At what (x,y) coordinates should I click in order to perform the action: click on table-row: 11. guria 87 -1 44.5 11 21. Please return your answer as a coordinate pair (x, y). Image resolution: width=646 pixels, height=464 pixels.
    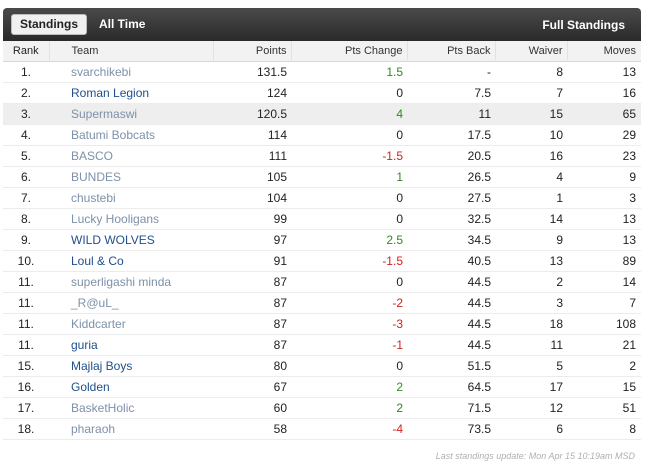
    Looking at the image, I should click on (322, 344).